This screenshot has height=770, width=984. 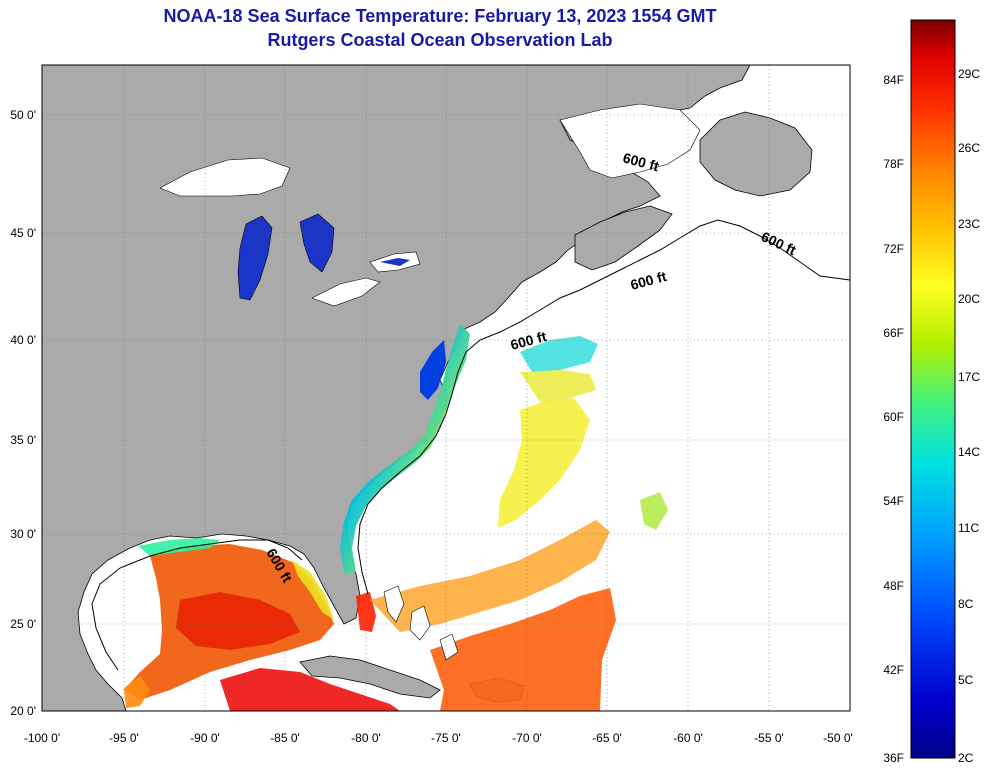 What do you see at coordinates (933, 389) in the screenshot?
I see `colorbar-gradient` at bounding box center [933, 389].